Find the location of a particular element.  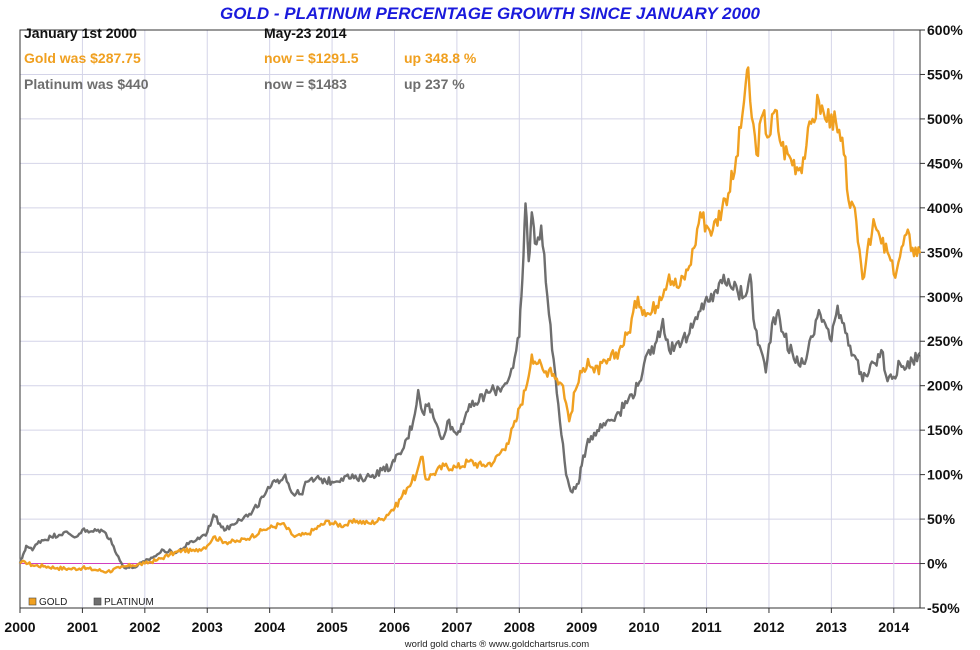

x-tick-label: 2007 is located at coordinates (456, 627).